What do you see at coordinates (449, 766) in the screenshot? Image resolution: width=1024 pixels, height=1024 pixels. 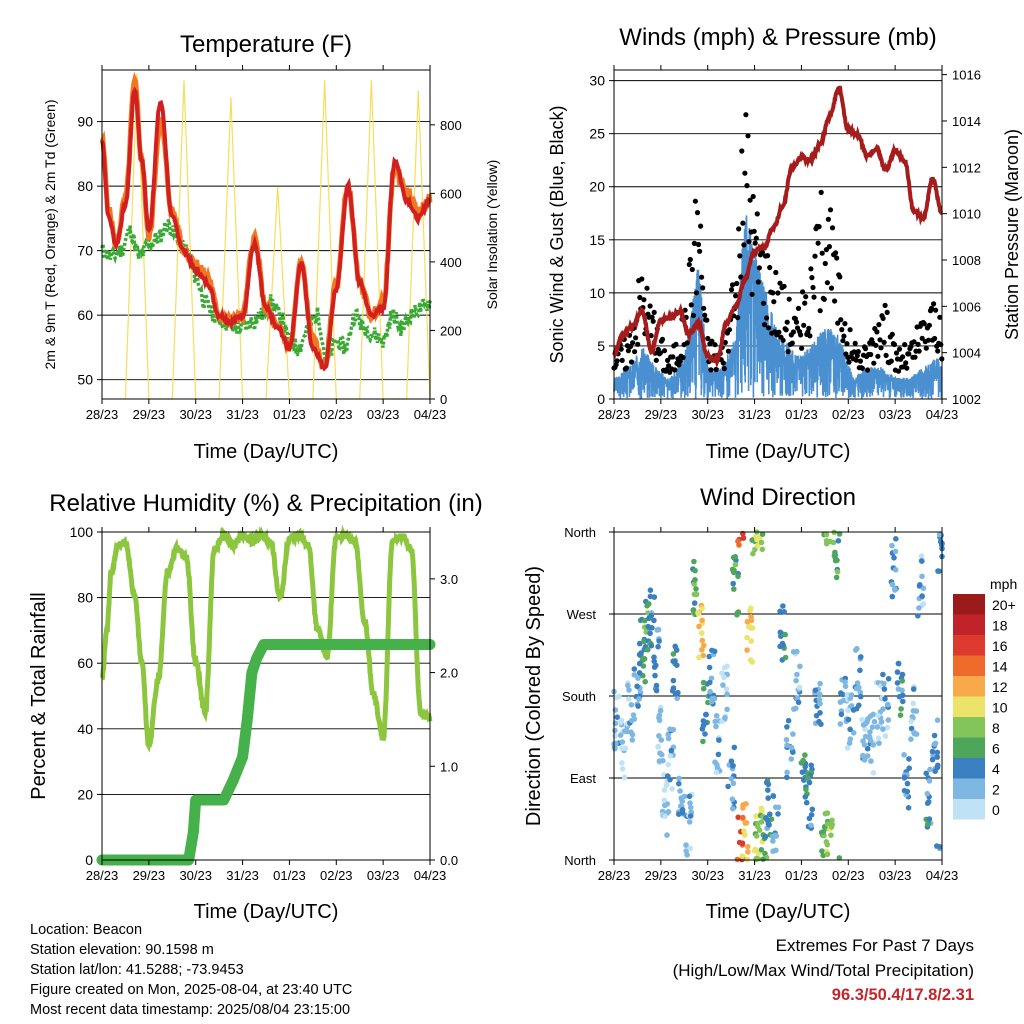 I see `y2-tick-label-humidity: 1.0` at bounding box center [449, 766].